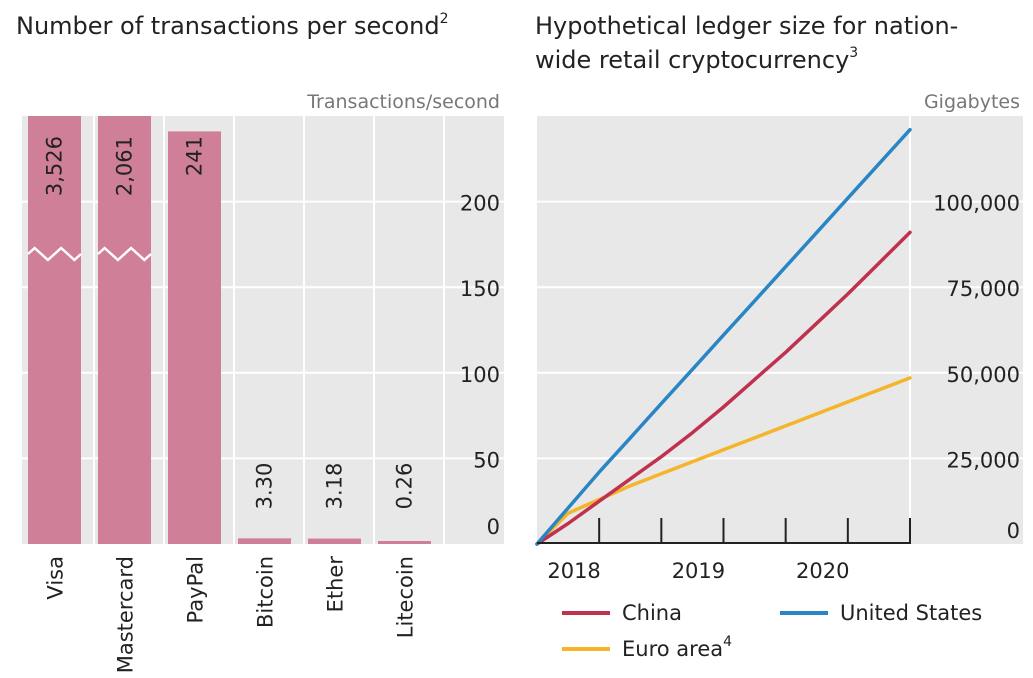  I want to click on bar-value-label: 2,061, so click(125, 166).